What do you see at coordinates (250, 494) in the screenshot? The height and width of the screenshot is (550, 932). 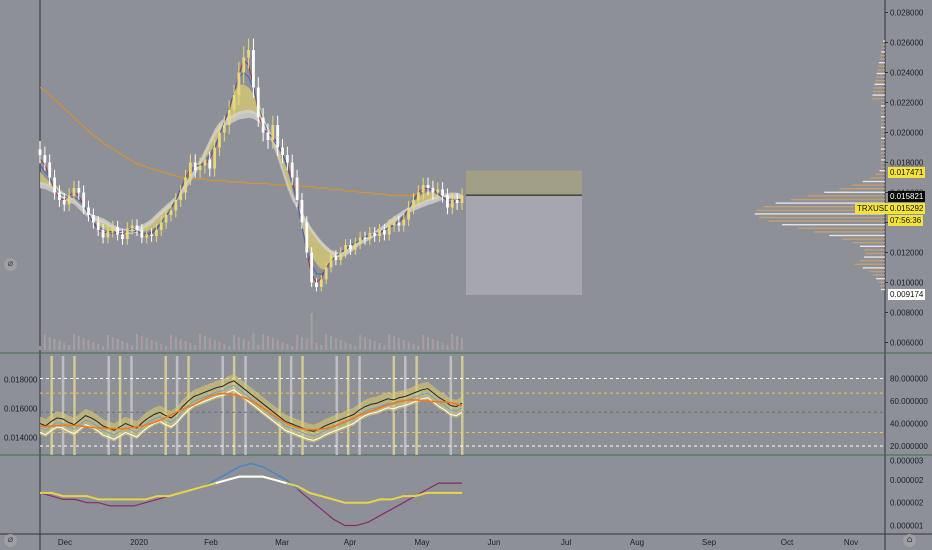 I see `macd-pane` at bounding box center [250, 494].